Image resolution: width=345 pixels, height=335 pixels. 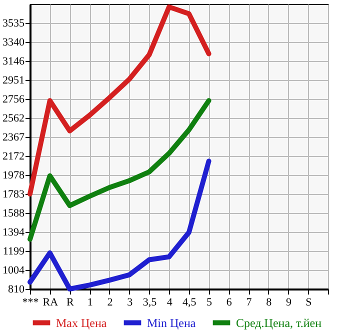 What do you see at coordinates (229, 302) in the screenshot?
I see `x-tick-label: 6` at bounding box center [229, 302].